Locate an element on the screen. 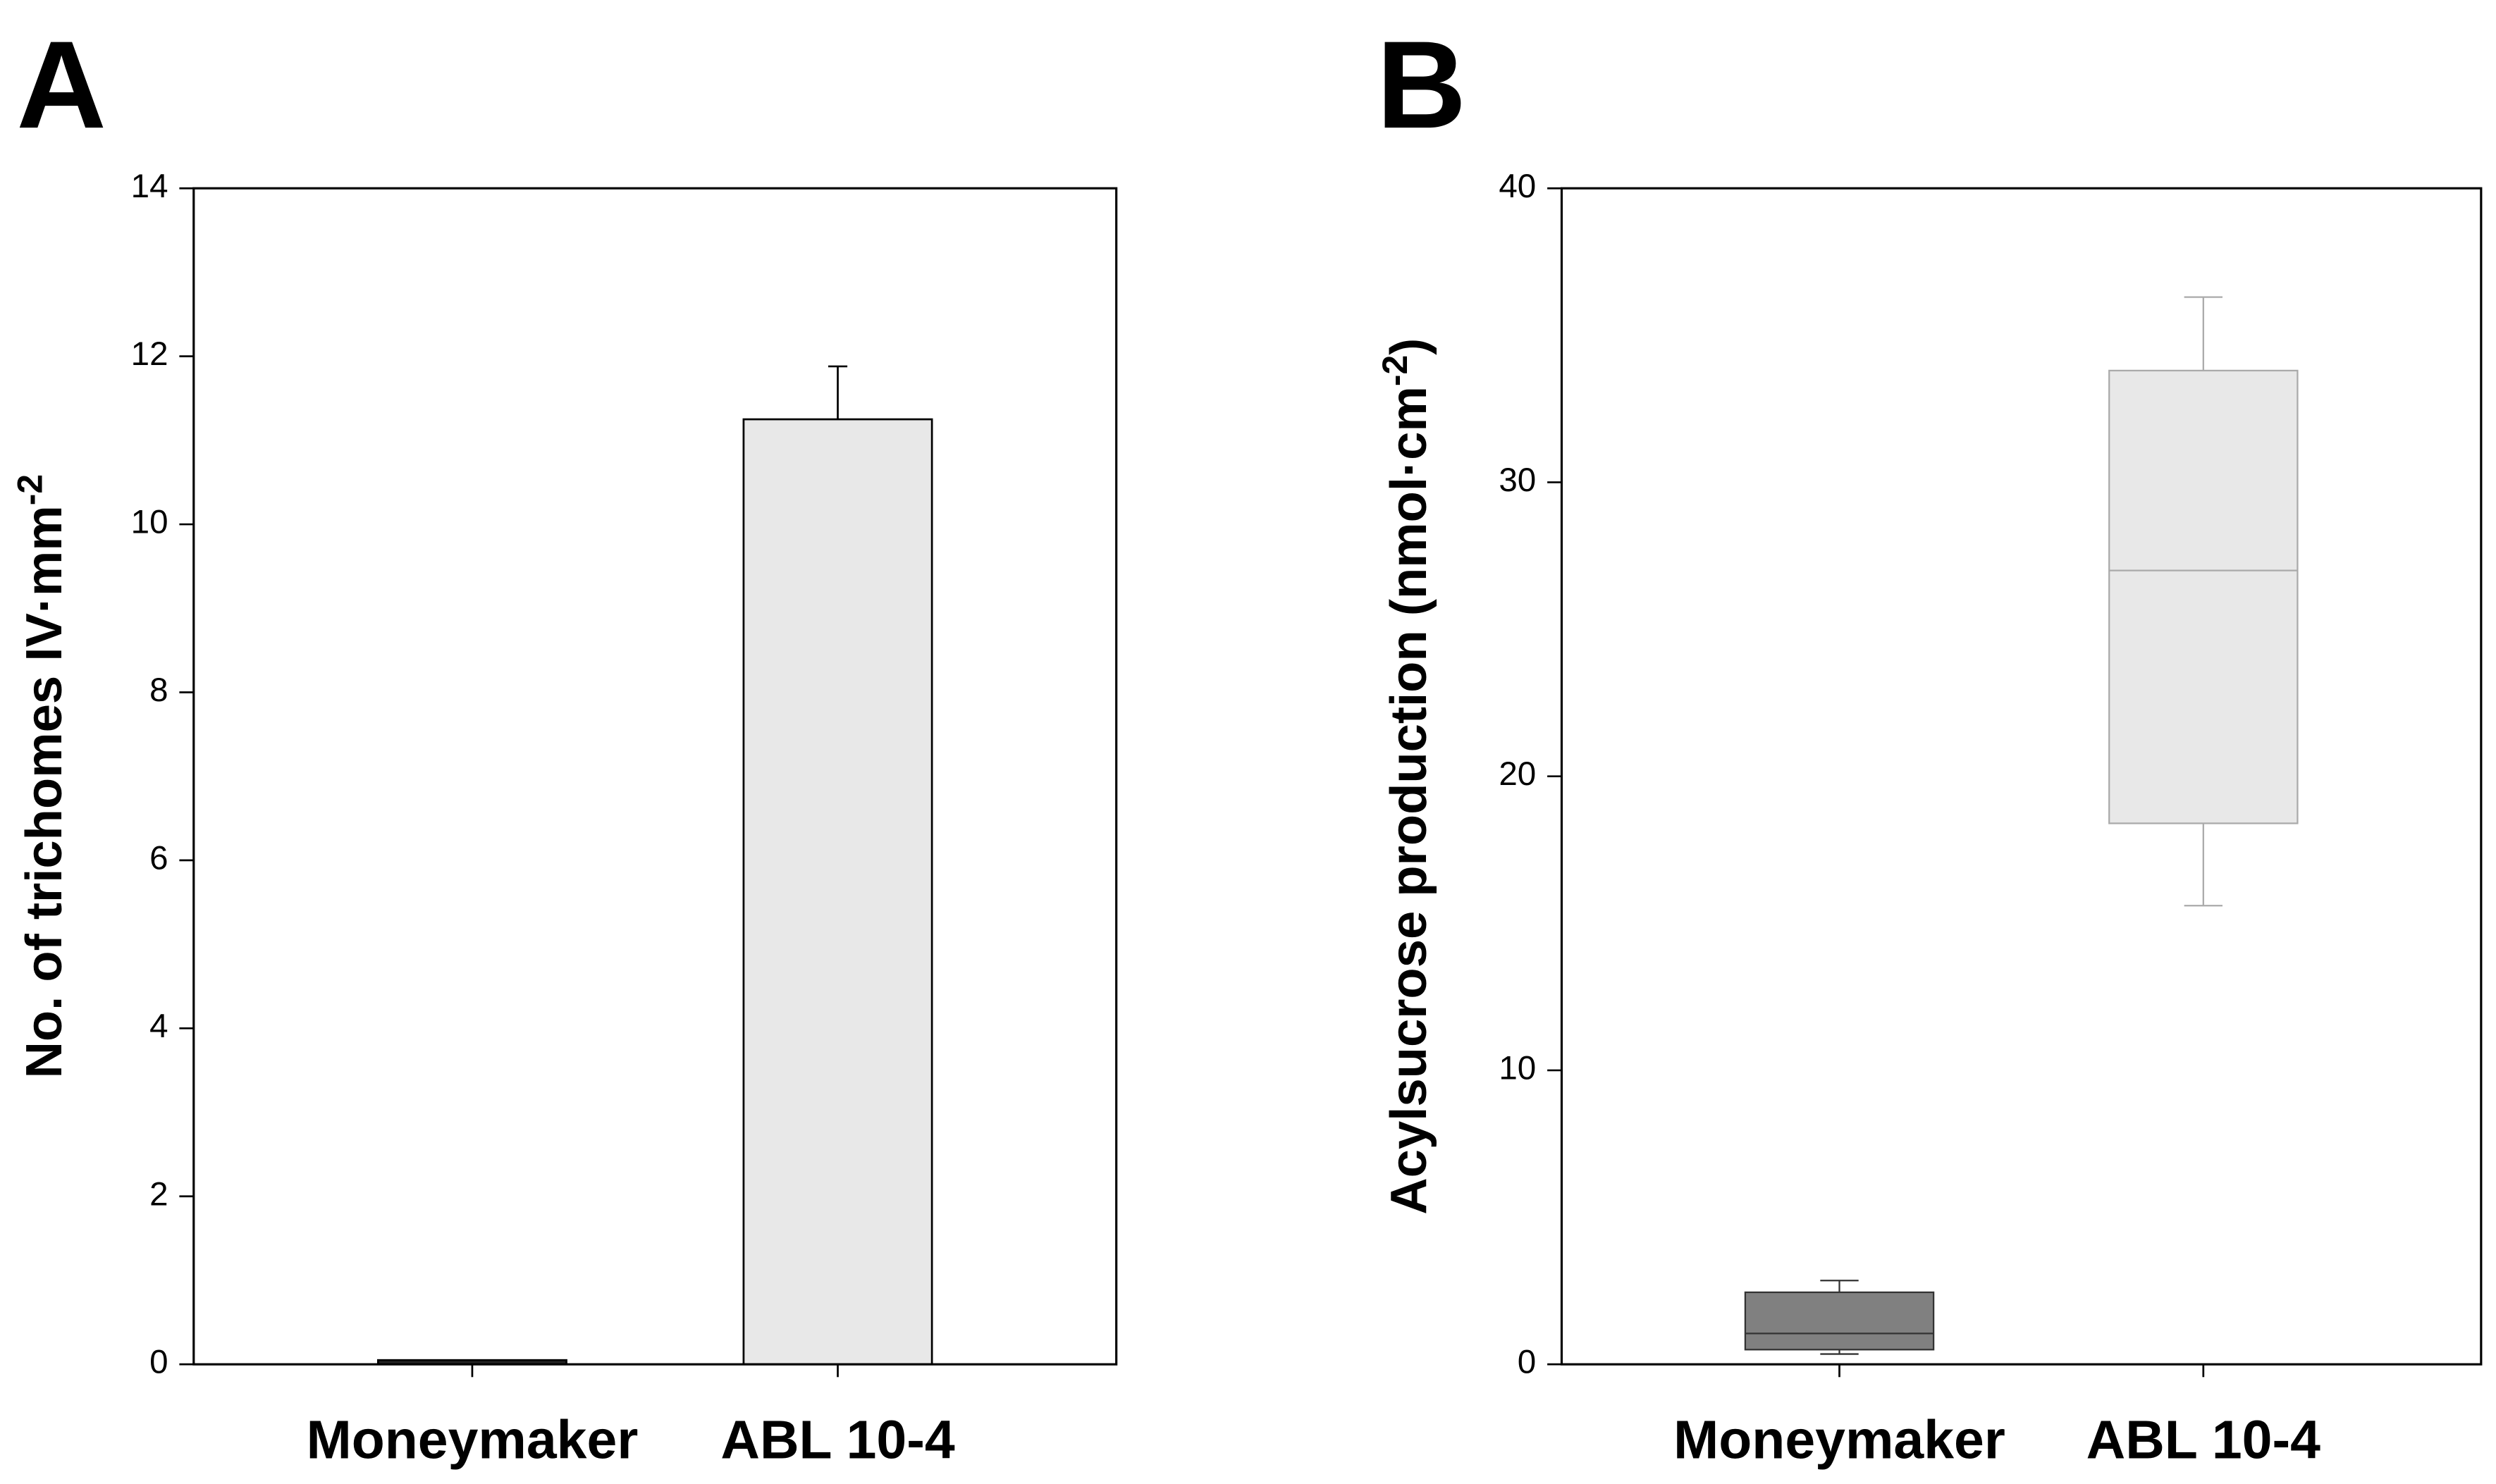  y-axis-label: No. of trichomes IV·mm-2 is located at coordinates (42, 776).